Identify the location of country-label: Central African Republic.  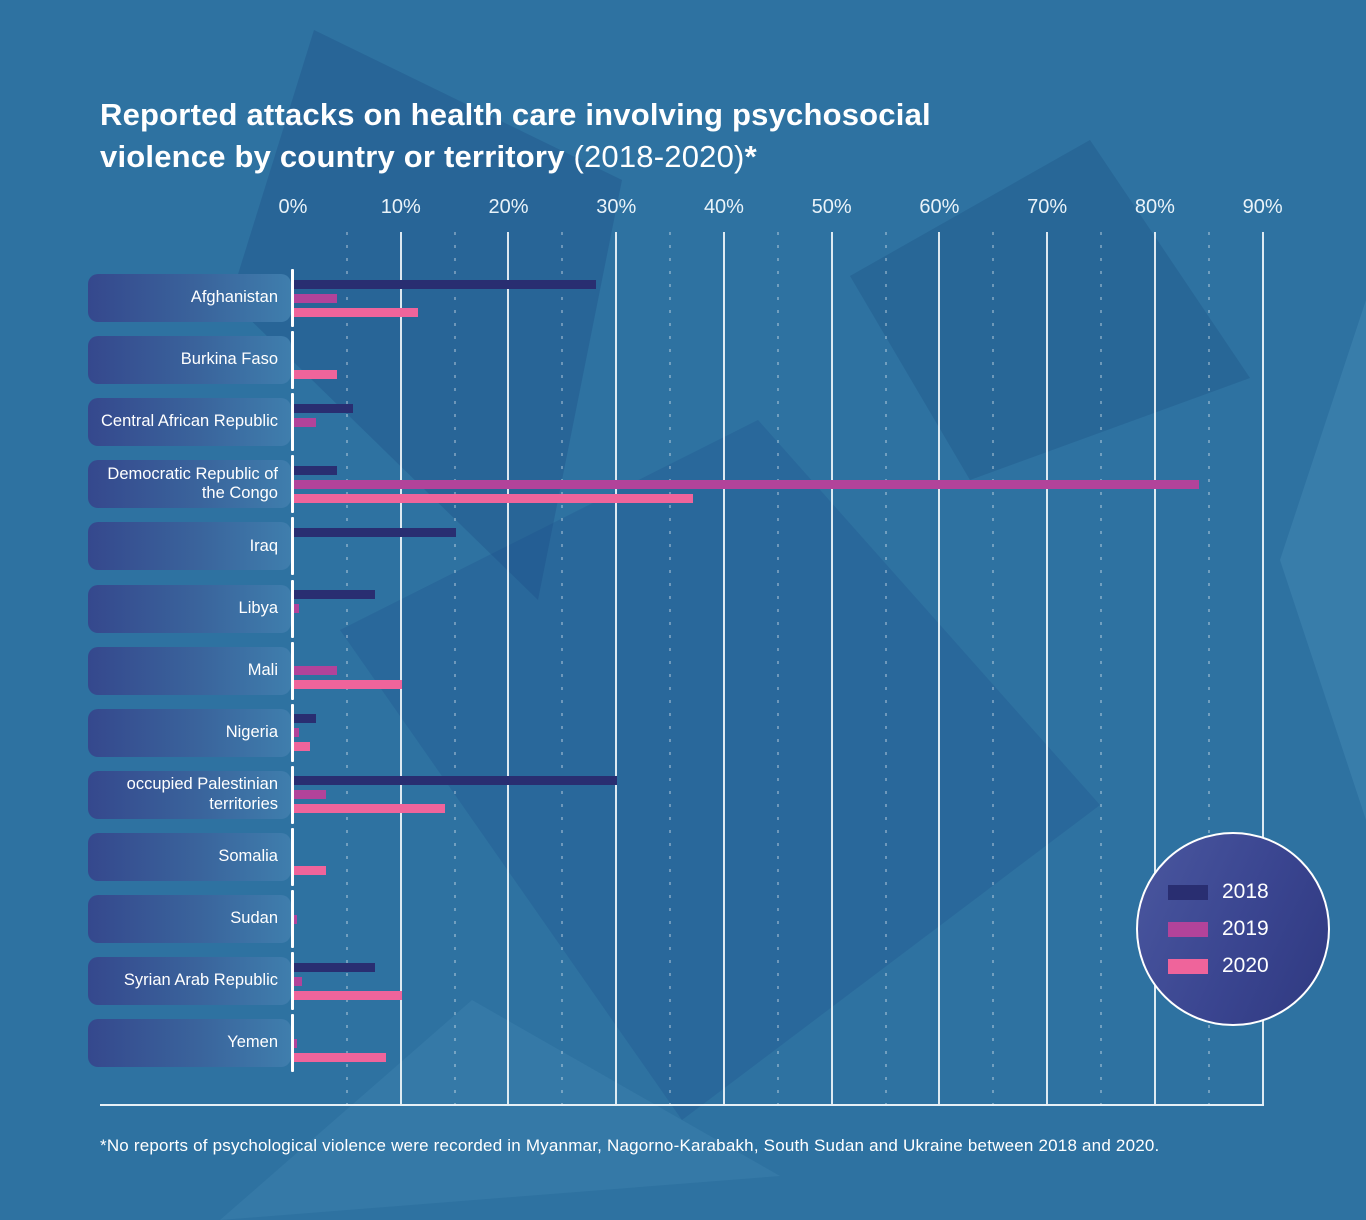
(189, 421).